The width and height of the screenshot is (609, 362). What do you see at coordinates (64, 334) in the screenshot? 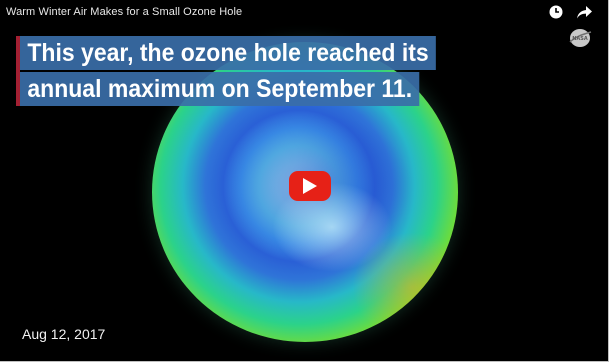
I see `video-date: Aug 12, 2017` at bounding box center [64, 334].